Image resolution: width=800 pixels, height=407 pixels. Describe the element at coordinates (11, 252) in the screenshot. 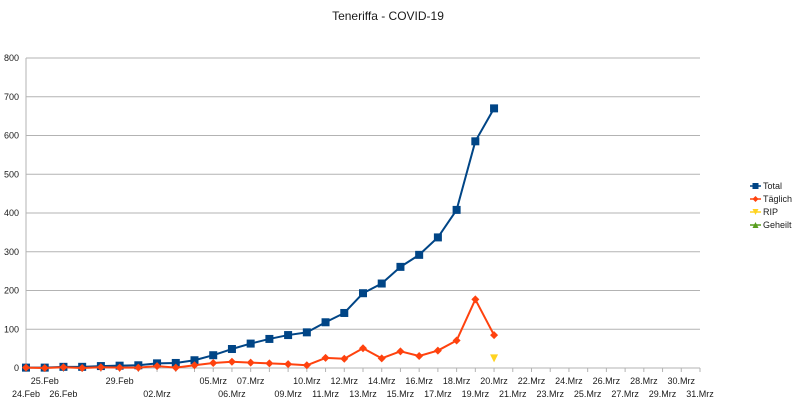

I see `y-tick-label: 300` at that location.